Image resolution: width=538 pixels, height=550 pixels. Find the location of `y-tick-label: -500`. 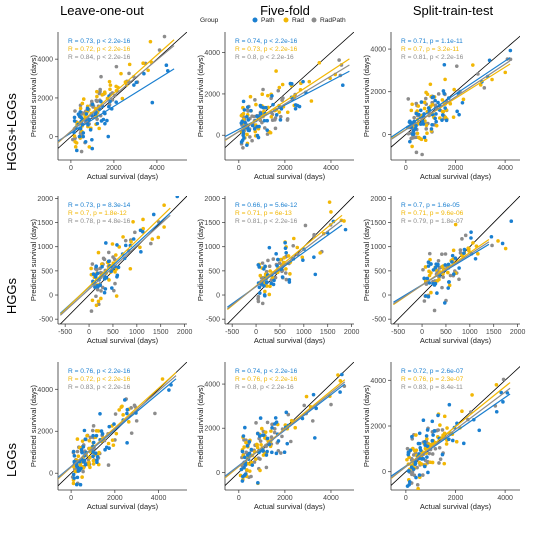

y-tick-label: -500 is located at coordinates (213, 320).